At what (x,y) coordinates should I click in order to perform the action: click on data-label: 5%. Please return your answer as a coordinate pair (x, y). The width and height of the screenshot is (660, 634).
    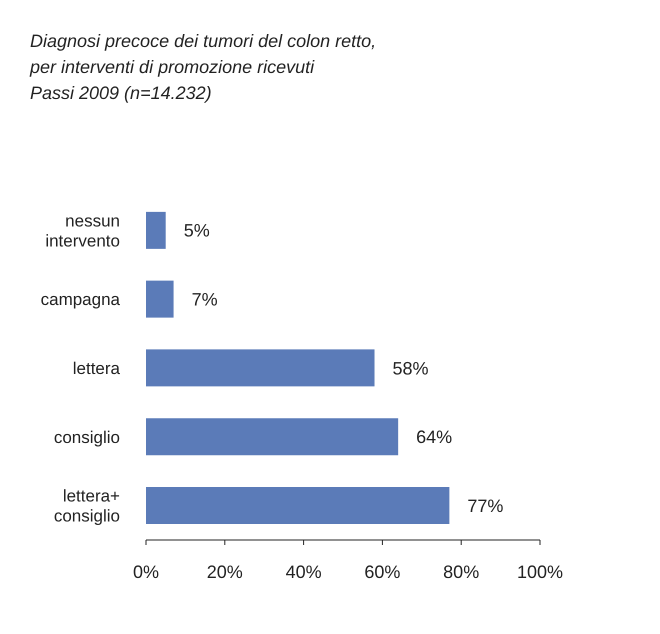
    Looking at the image, I should click on (197, 230).